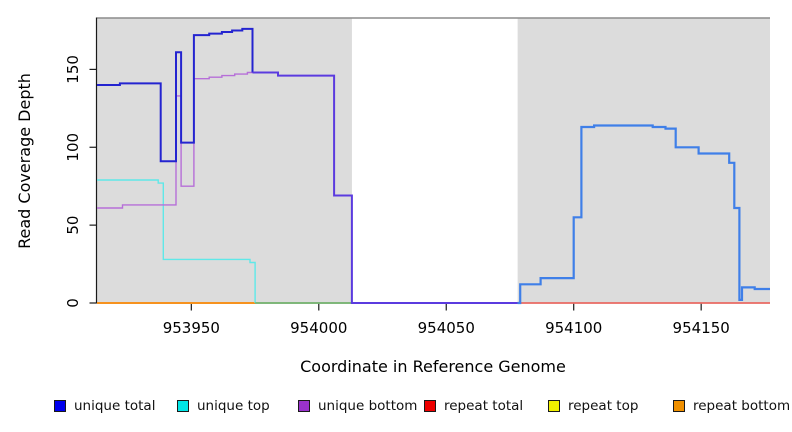  Describe the element at coordinates (368, 406) in the screenshot. I see `legend-label: unique bottom` at that location.